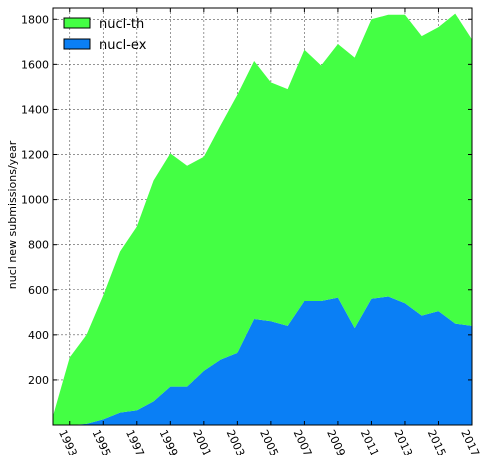 This screenshot has width=486, height=455. What do you see at coordinates (236, 441) in the screenshot?
I see `x-tick-label: 2003` at bounding box center [236, 441].